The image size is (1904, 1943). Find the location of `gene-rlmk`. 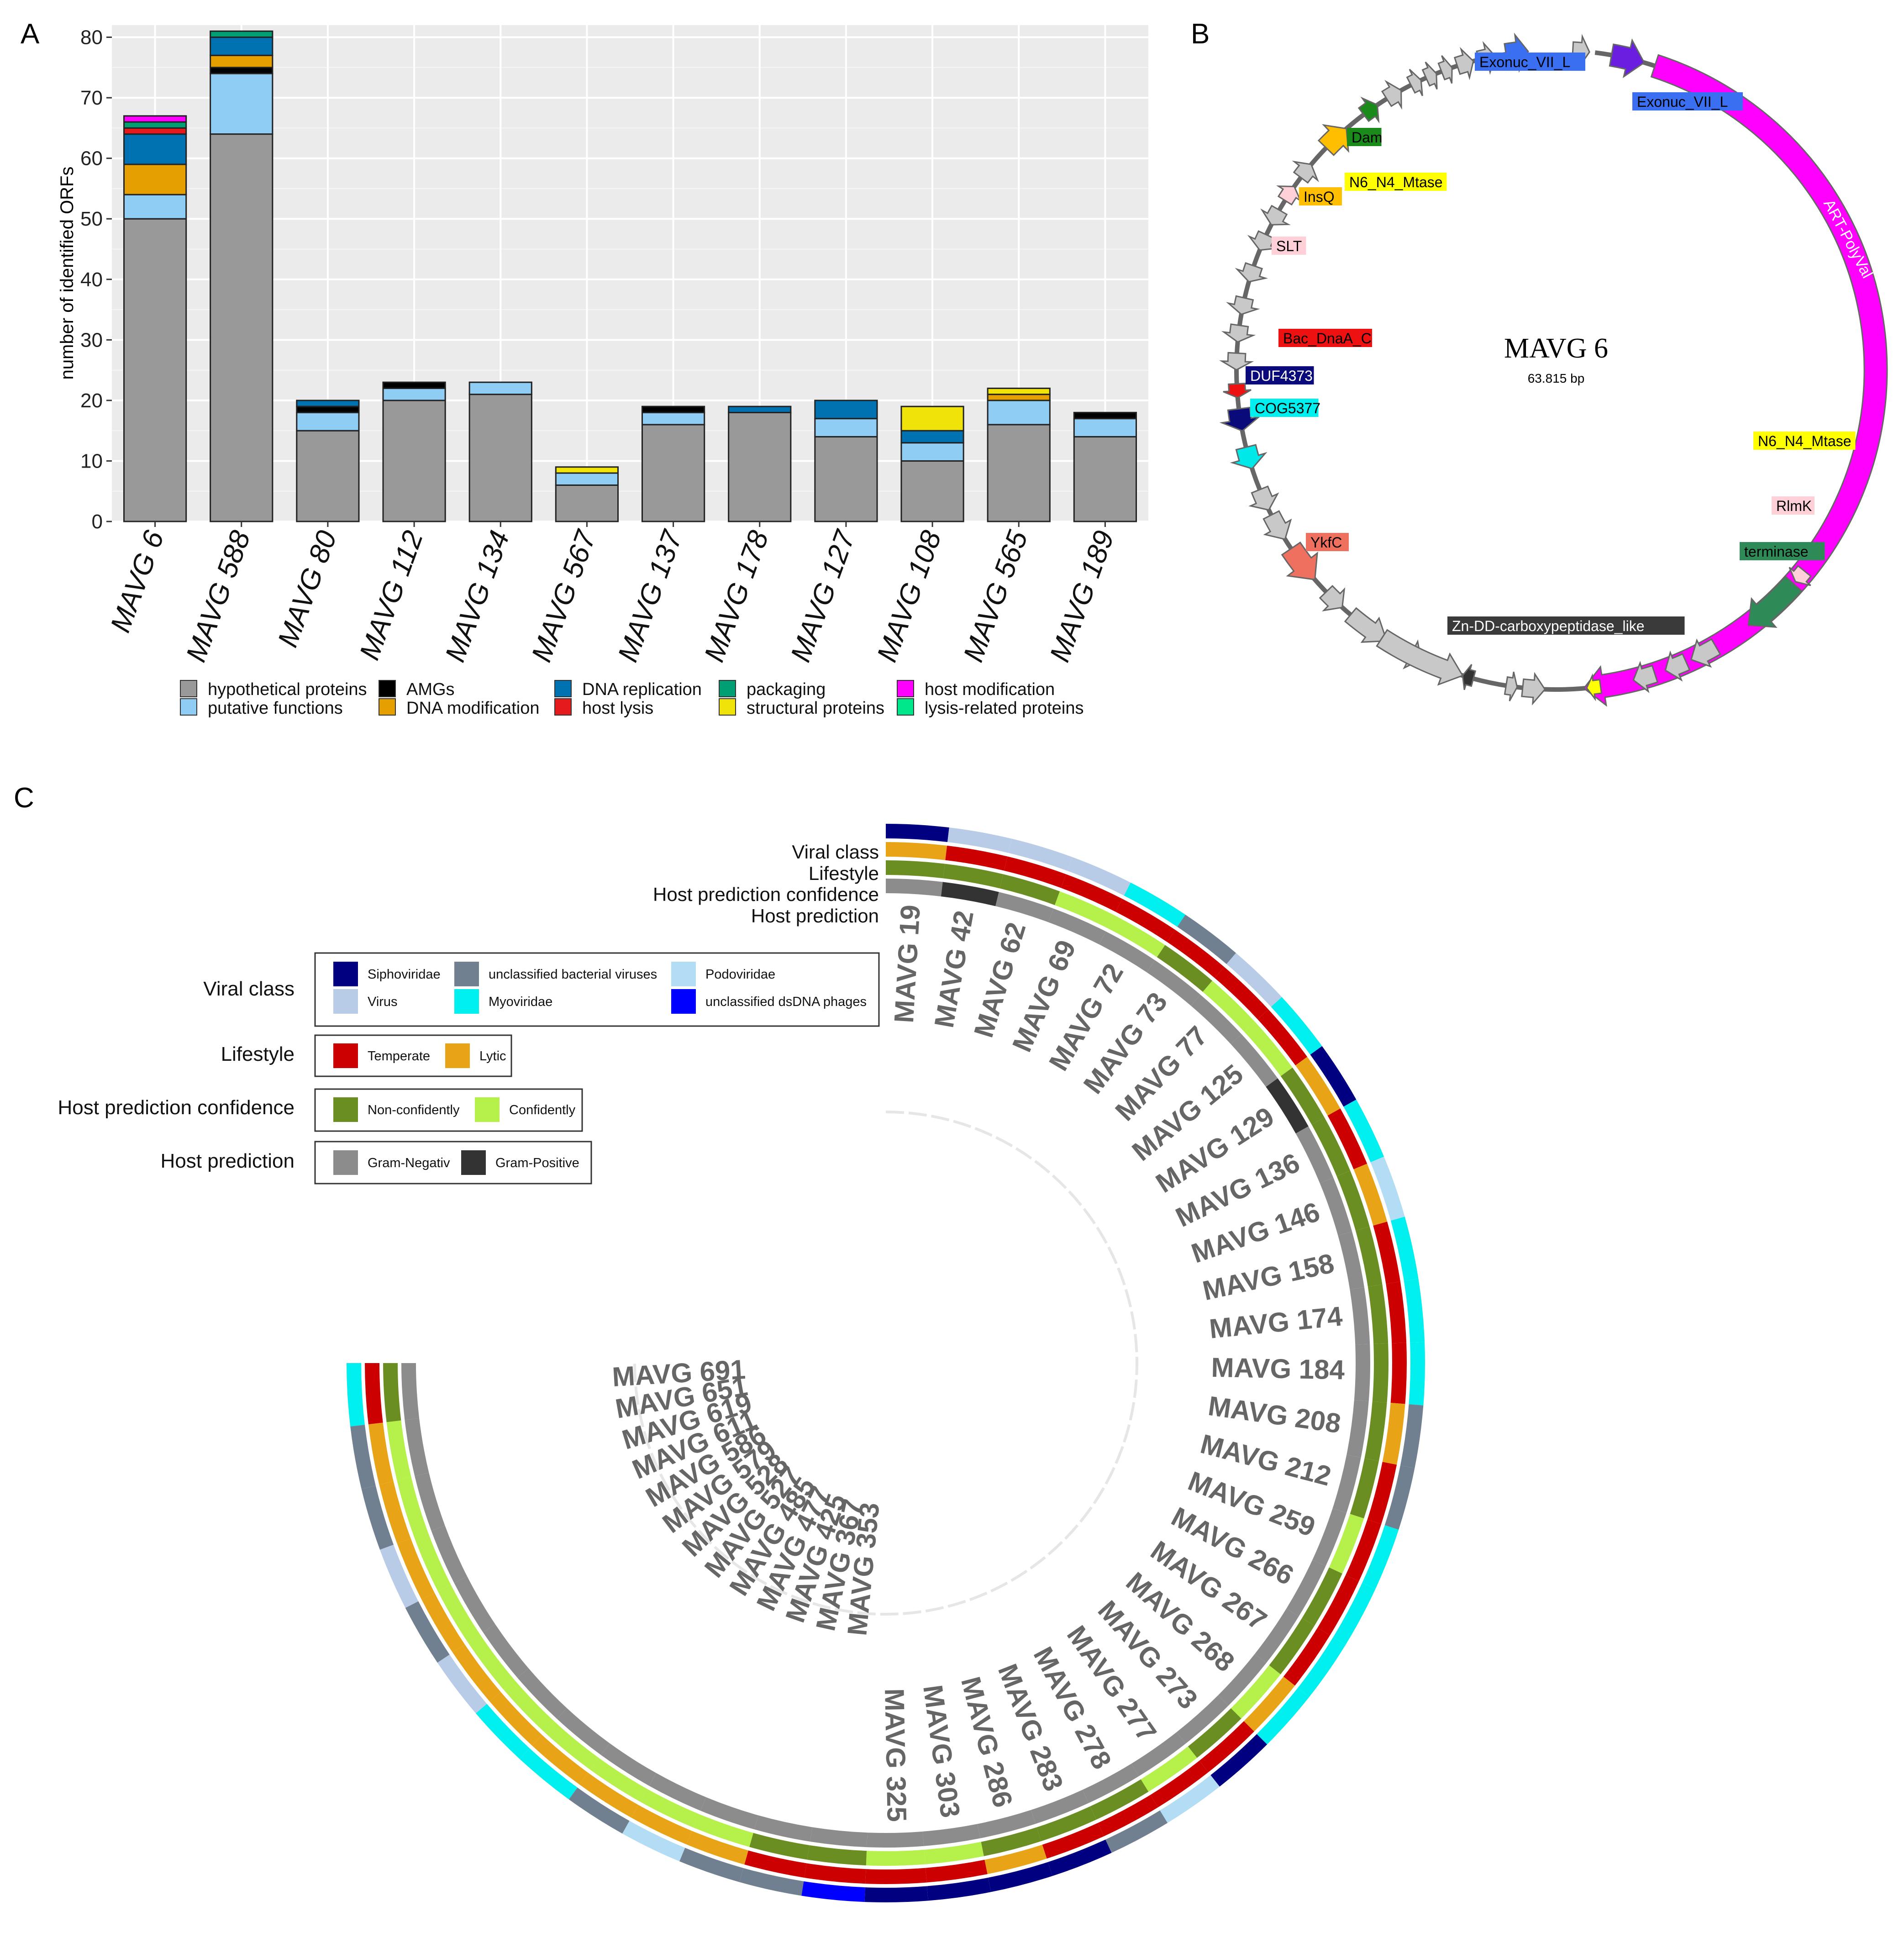

gene-rlmk is located at coordinates (1800, 575).